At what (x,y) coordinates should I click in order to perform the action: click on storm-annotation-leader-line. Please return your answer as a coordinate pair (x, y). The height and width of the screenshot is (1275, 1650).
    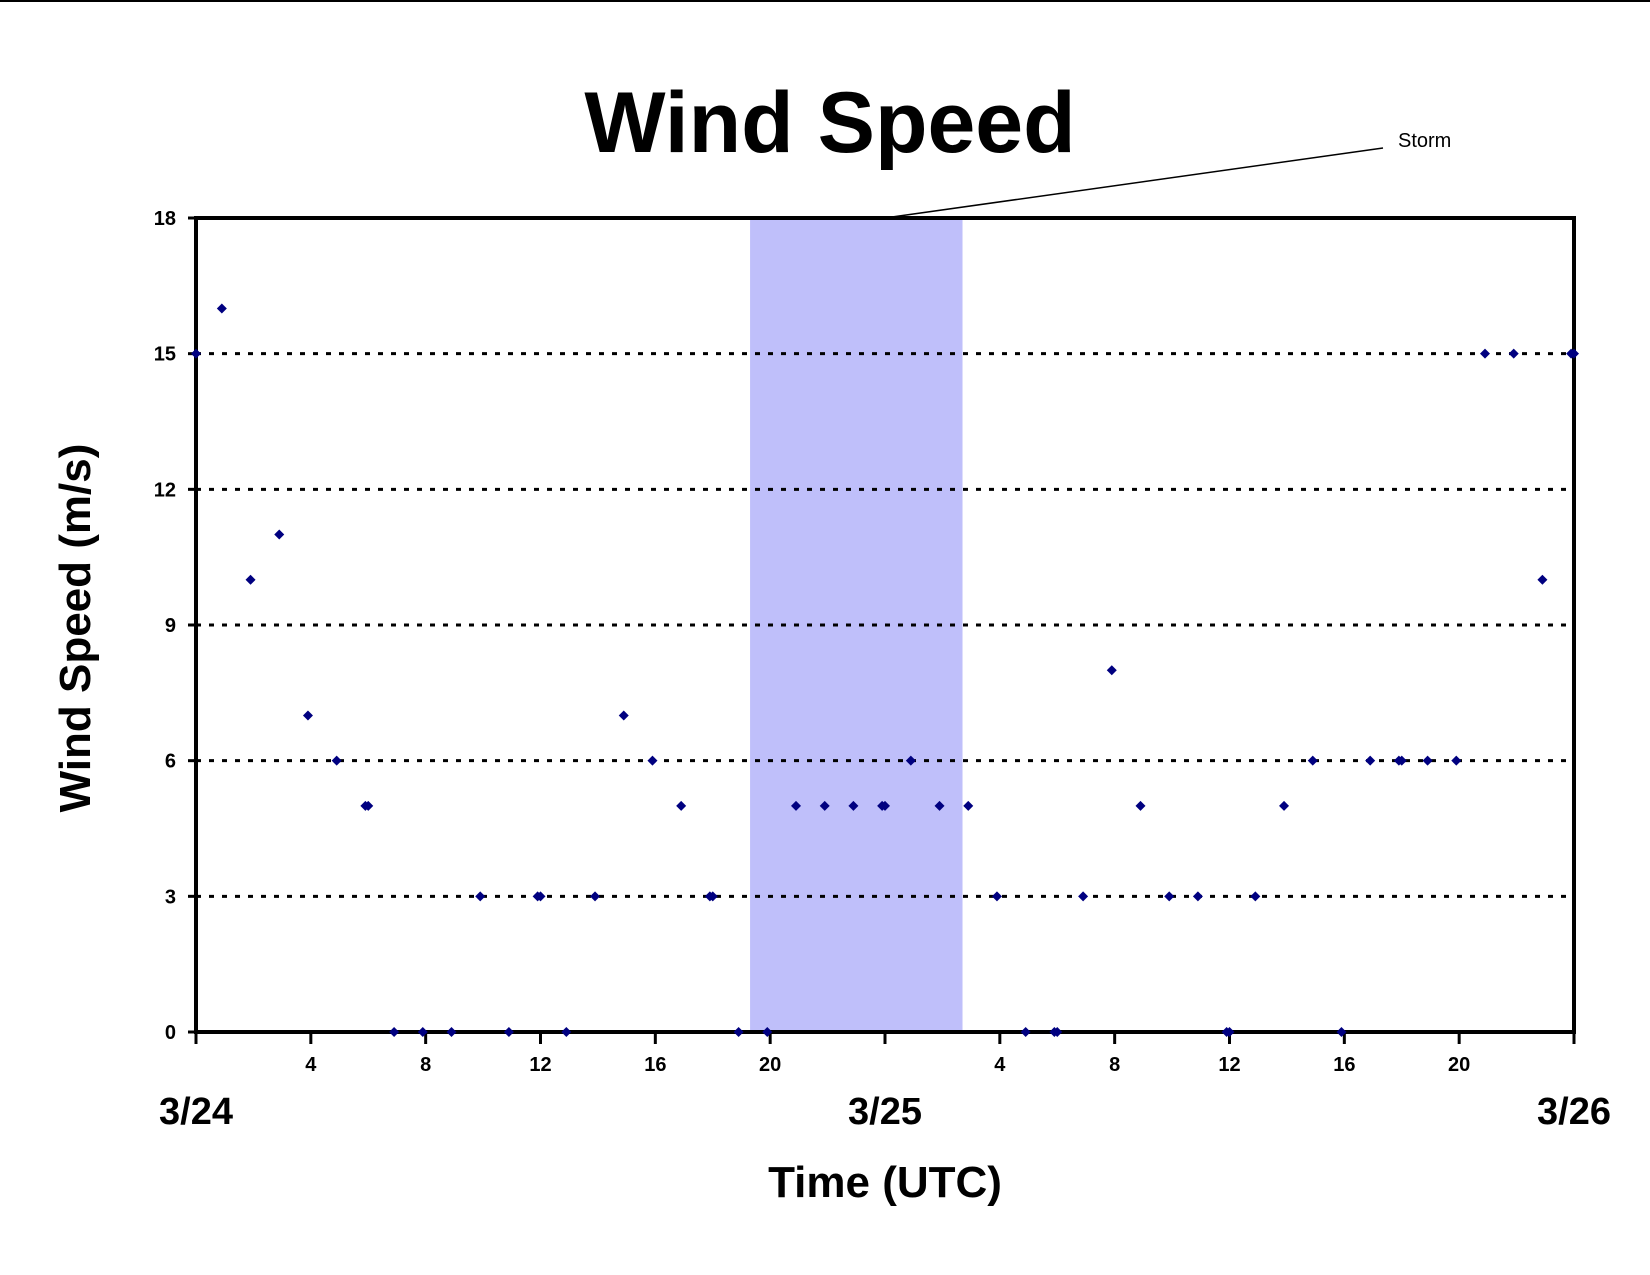
    Looking at the image, I should click on (1137, 182).